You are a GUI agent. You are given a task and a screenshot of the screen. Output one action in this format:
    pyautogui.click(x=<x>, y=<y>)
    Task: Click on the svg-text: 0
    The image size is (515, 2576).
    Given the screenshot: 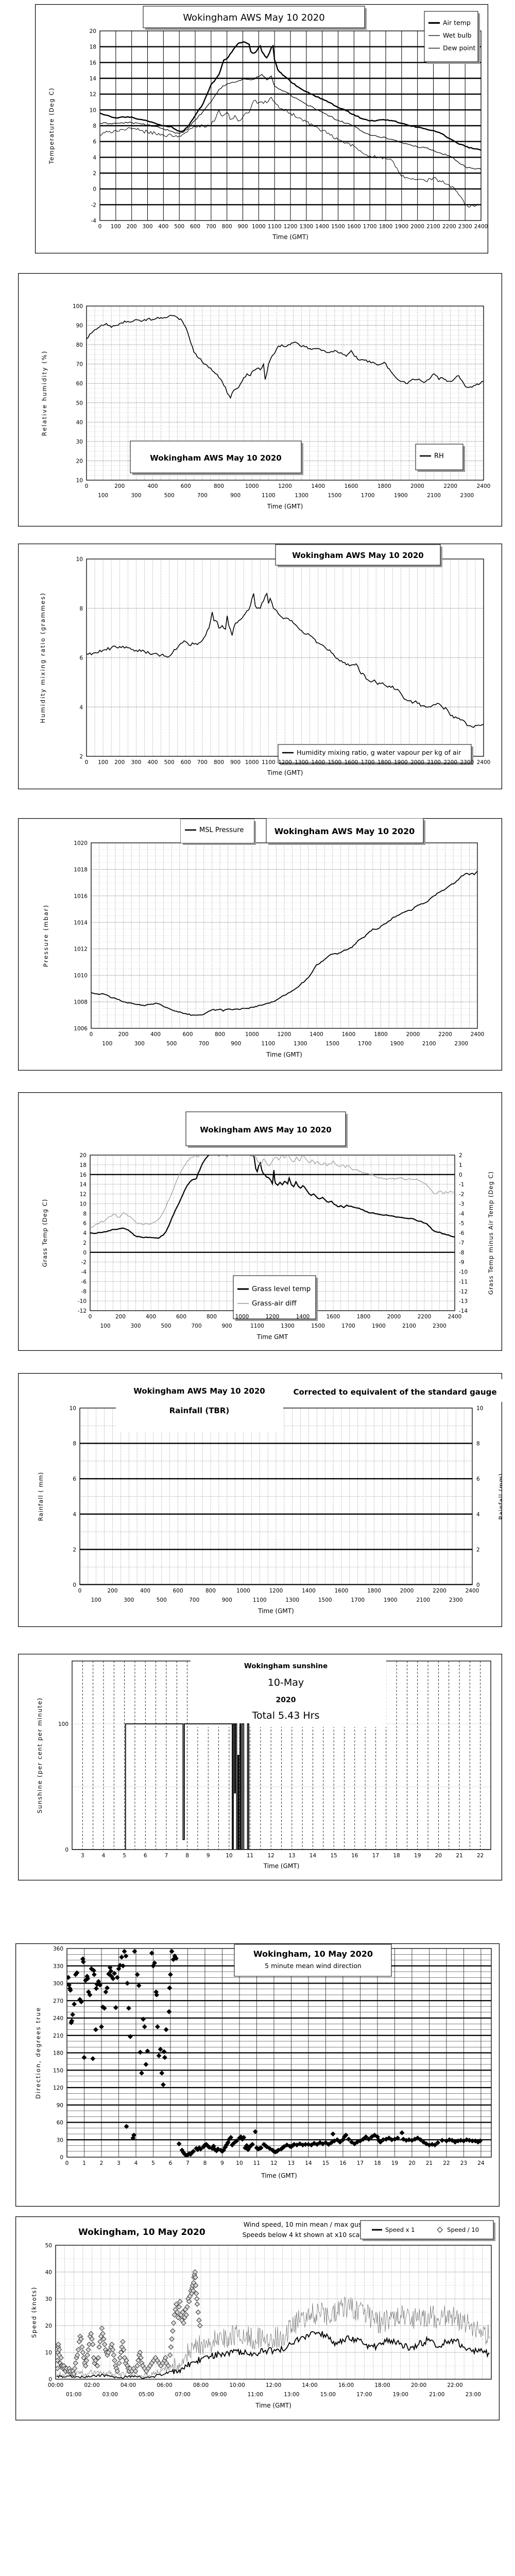 What is the action you would take?
    pyautogui.click(x=80, y=1591)
    